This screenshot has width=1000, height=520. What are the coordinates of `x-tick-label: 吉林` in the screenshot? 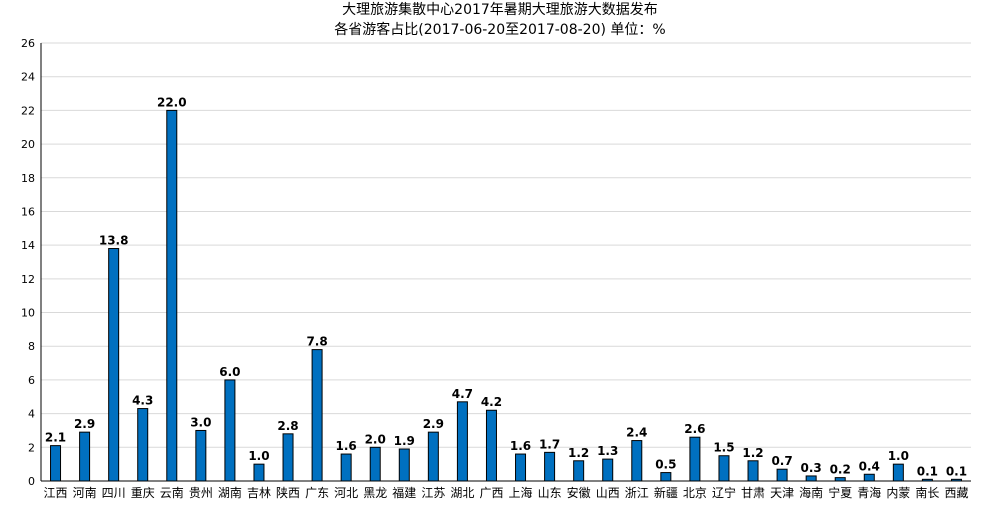 It's located at (259, 493).